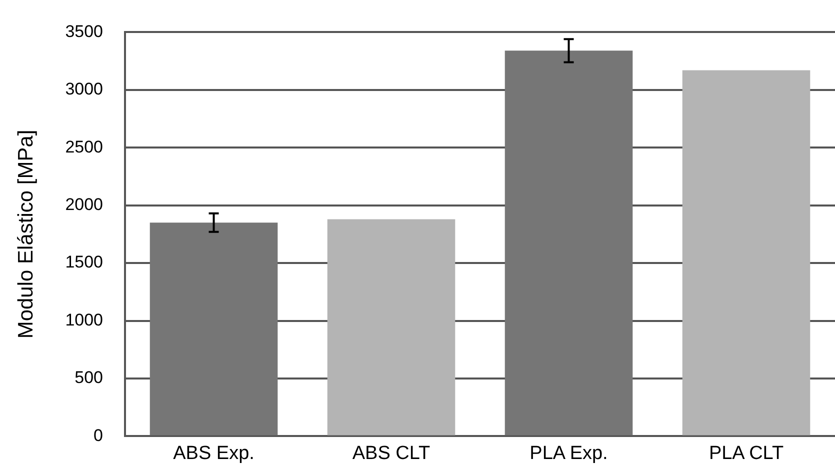  What do you see at coordinates (213, 453) in the screenshot?
I see `x-tick-label: ABS Exp.` at bounding box center [213, 453].